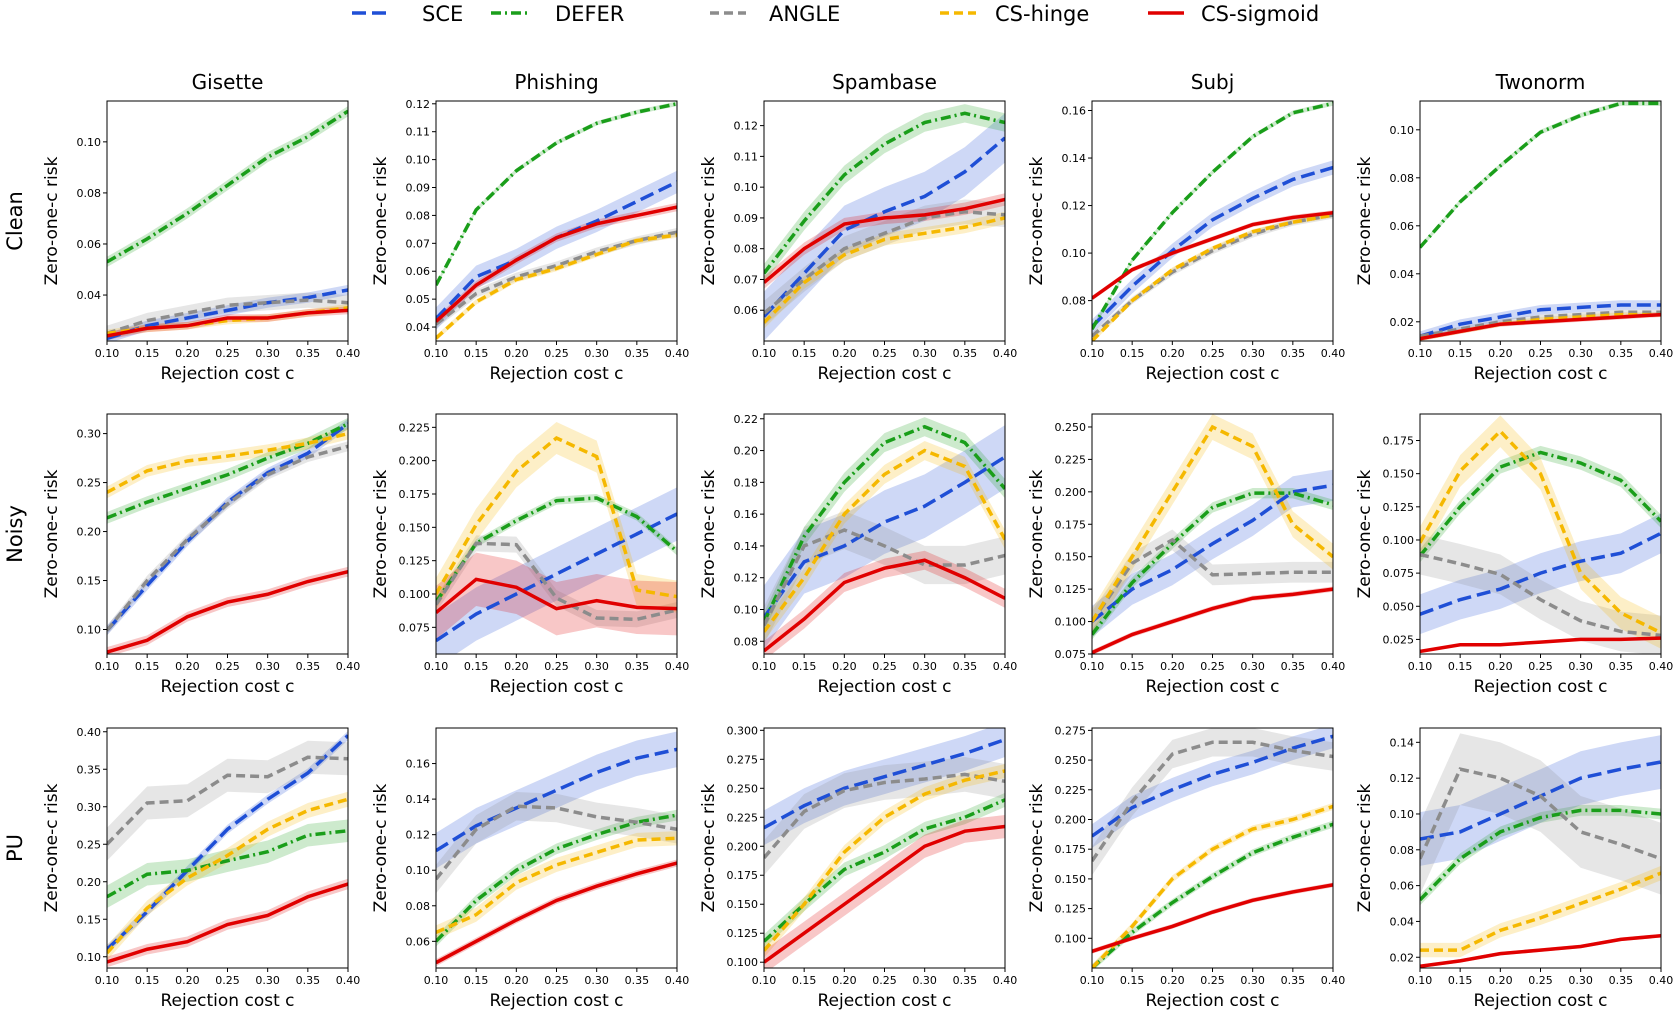 Image resolution: width=1675 pixels, height=1011 pixels. Describe the element at coordinates (418, 299) in the screenshot. I see `y-tick-label: 0.05` at that location.